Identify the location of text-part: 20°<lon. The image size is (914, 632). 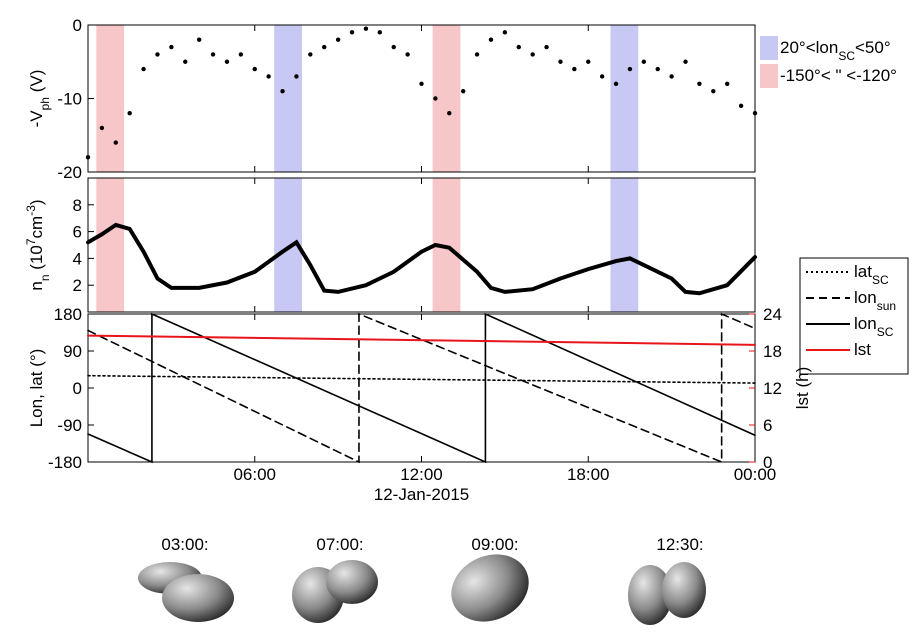
(809, 47).